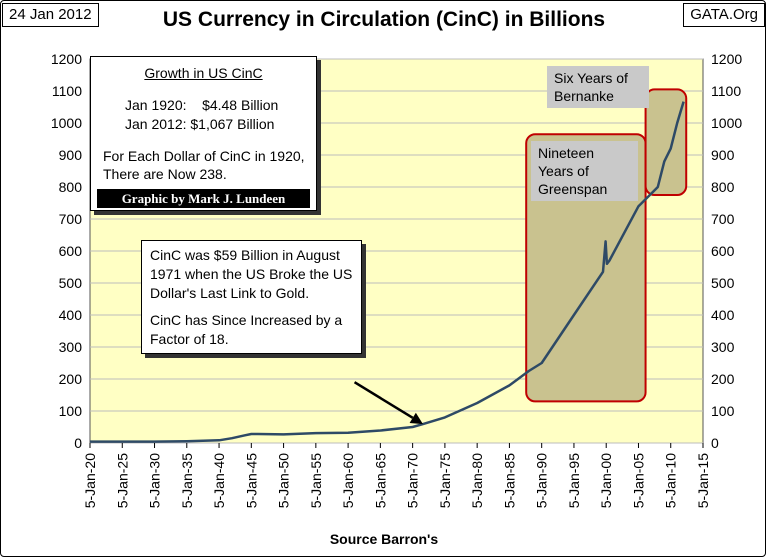  Describe the element at coordinates (445, 480) in the screenshot. I see `x-tick-label: 5-Jan-75` at that location.